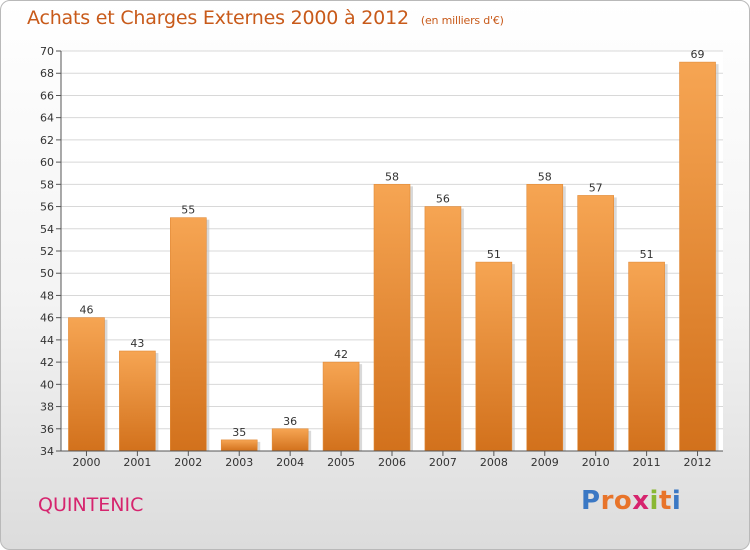  I want to click on value-label-2007: 56, so click(443, 199).